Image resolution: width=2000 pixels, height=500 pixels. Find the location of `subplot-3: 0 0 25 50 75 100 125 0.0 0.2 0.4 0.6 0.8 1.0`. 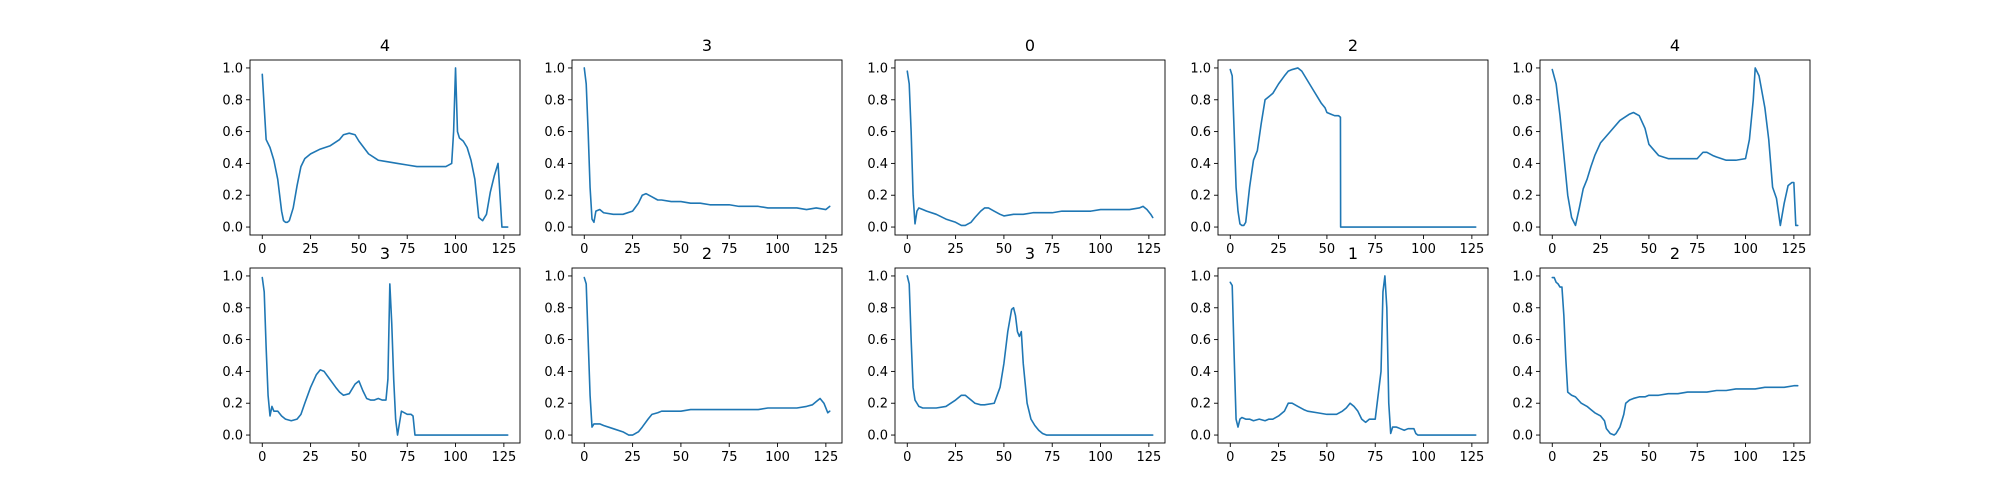

subplot-3: 0 0 25 50 75 100 125 0.0 0.2 0.4 0.6 0.8 1.0 is located at coordinates (1016, 146).